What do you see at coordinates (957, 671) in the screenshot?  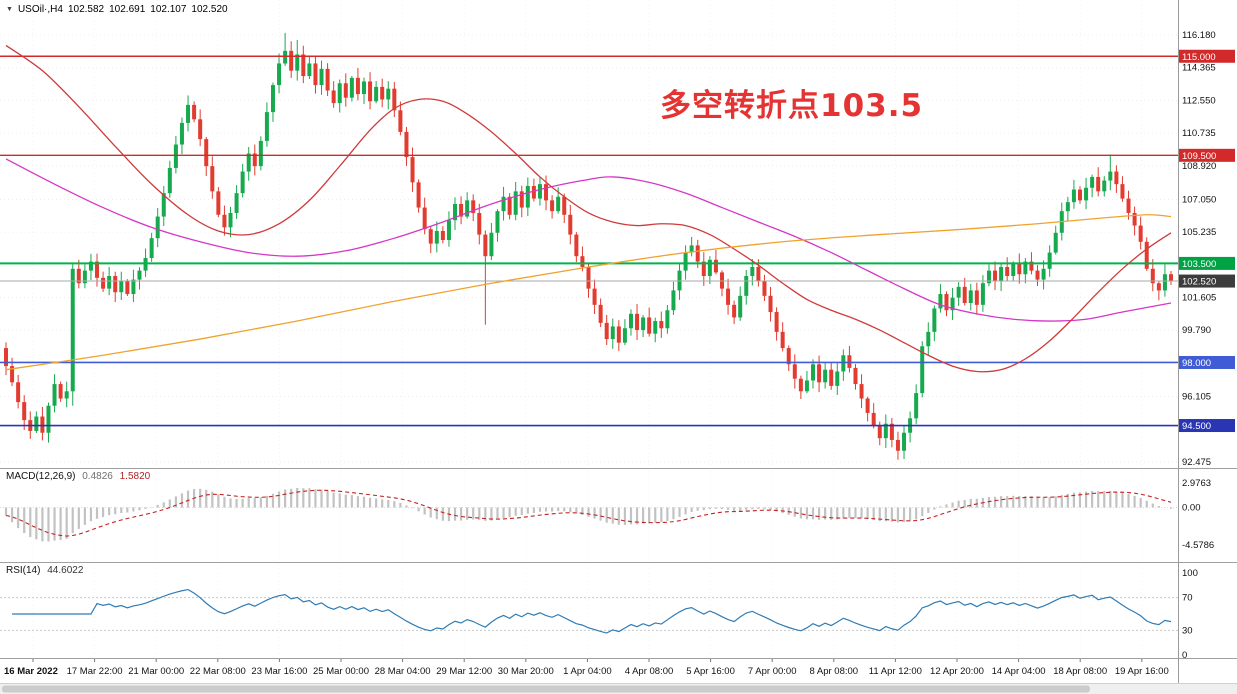 I see `time-tick-label: 12 Apr 20:00` at bounding box center [957, 671].